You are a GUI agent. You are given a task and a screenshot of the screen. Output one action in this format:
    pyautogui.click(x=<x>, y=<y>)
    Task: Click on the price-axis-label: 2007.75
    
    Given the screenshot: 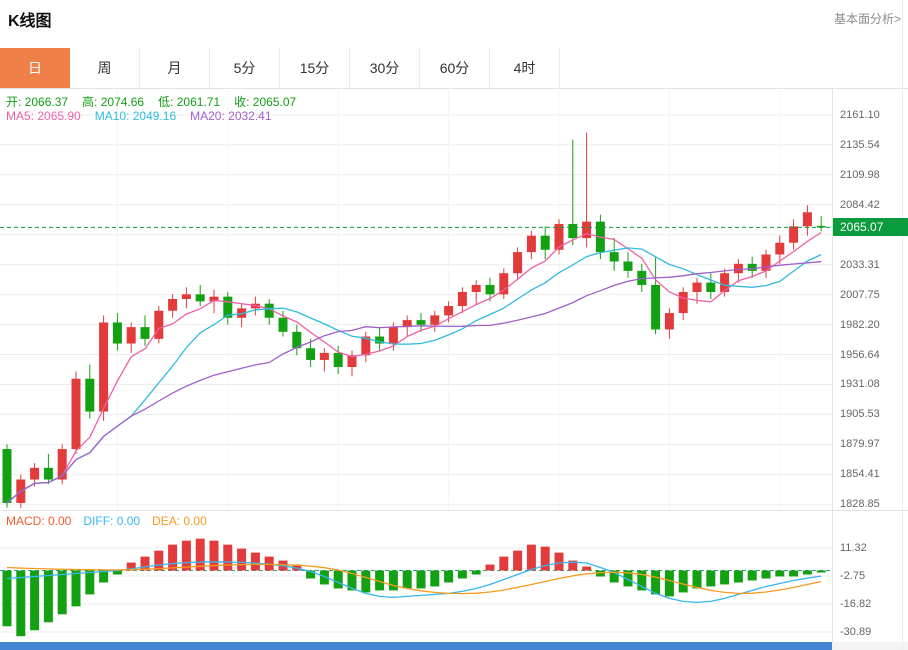 What is the action you would take?
    pyautogui.click(x=860, y=294)
    